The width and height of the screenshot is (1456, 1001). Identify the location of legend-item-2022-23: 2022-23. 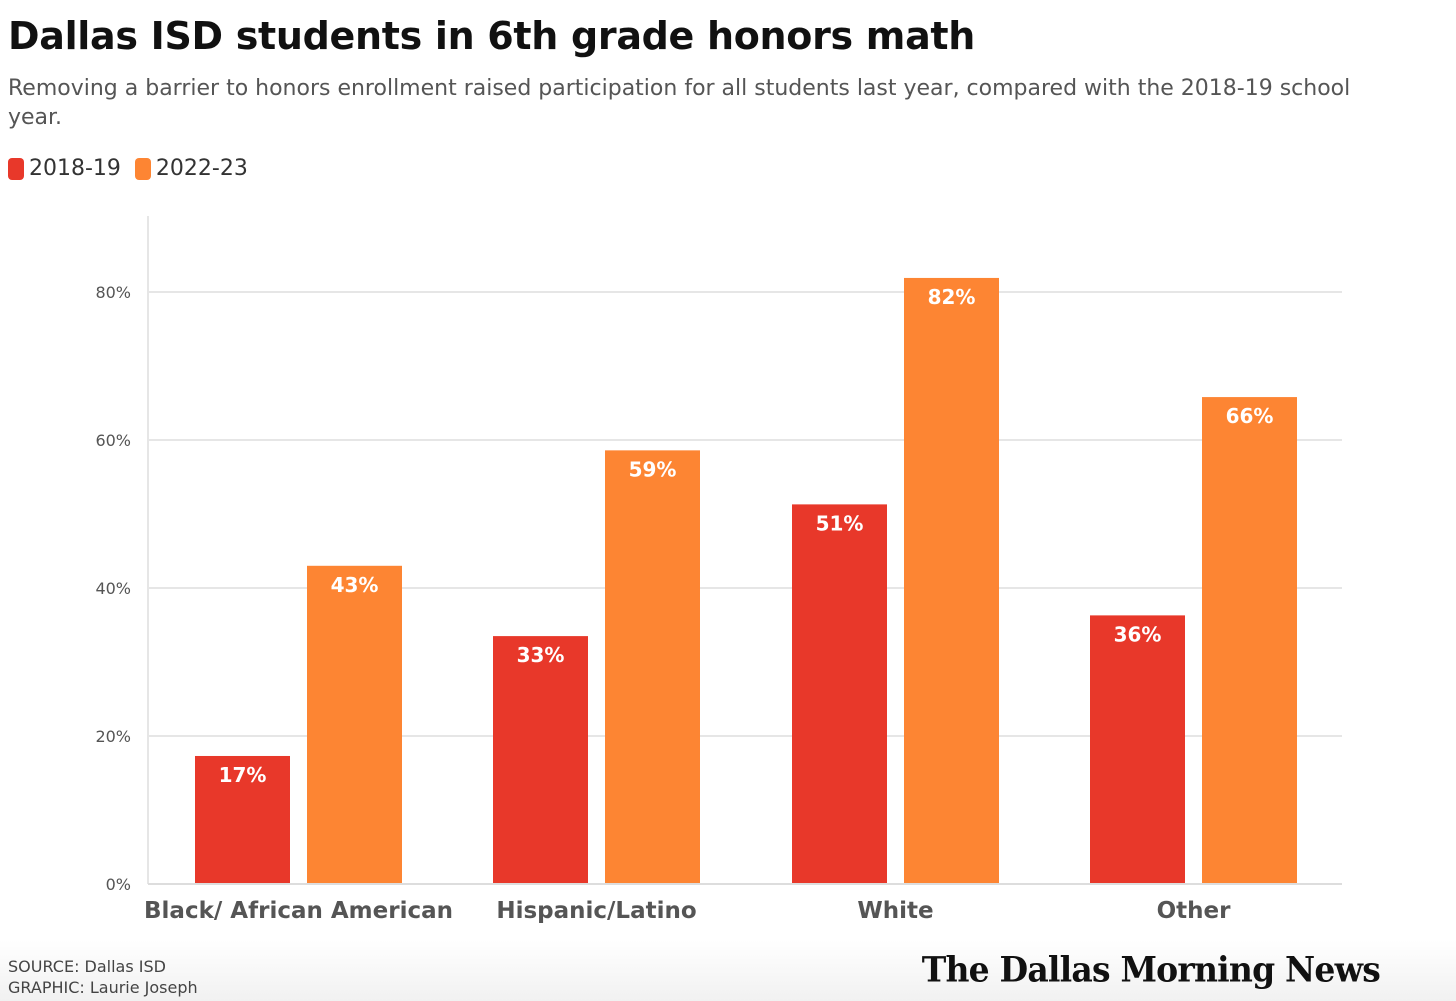
(191, 168).